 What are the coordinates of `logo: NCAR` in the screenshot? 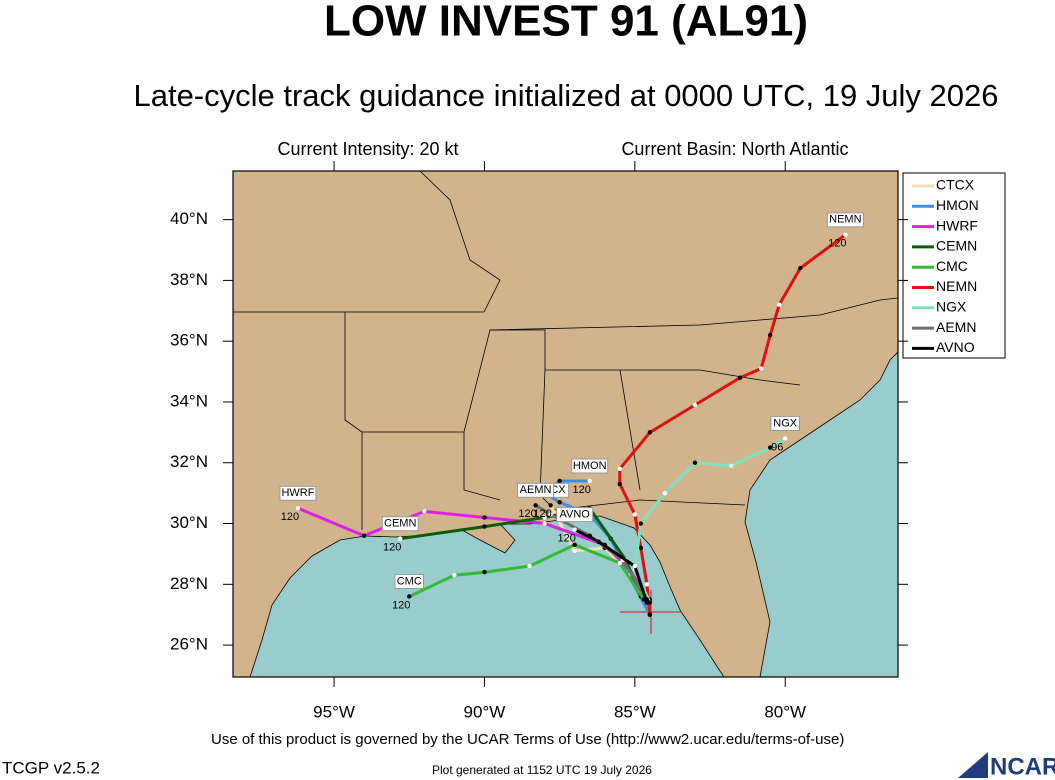 It's located at (1022, 766).